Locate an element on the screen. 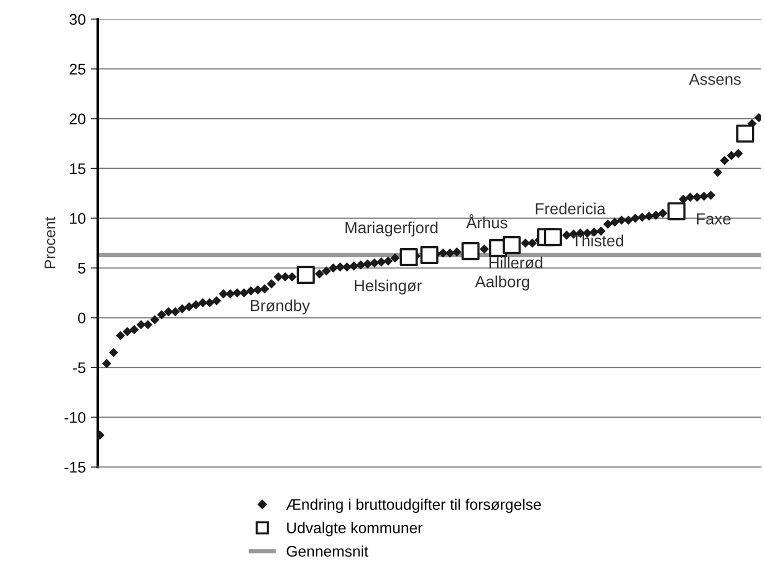  legend-label: Ændring i bruttoudgifter til forsørgelse is located at coordinates (413, 505).